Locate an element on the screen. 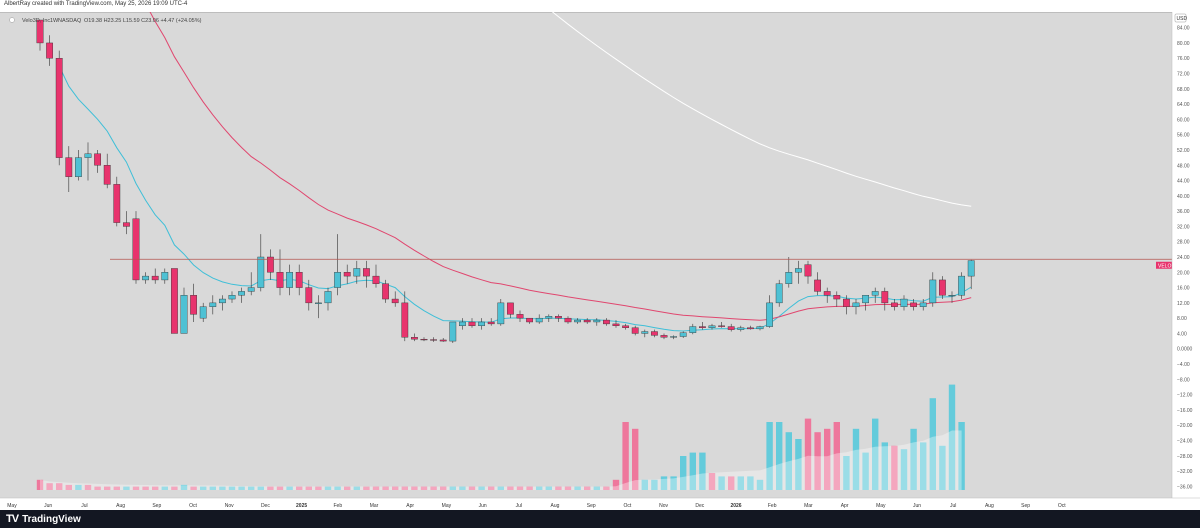 This screenshot has height=528, width=1200. y-tick-label: −8.00 is located at coordinates (1183, 380).